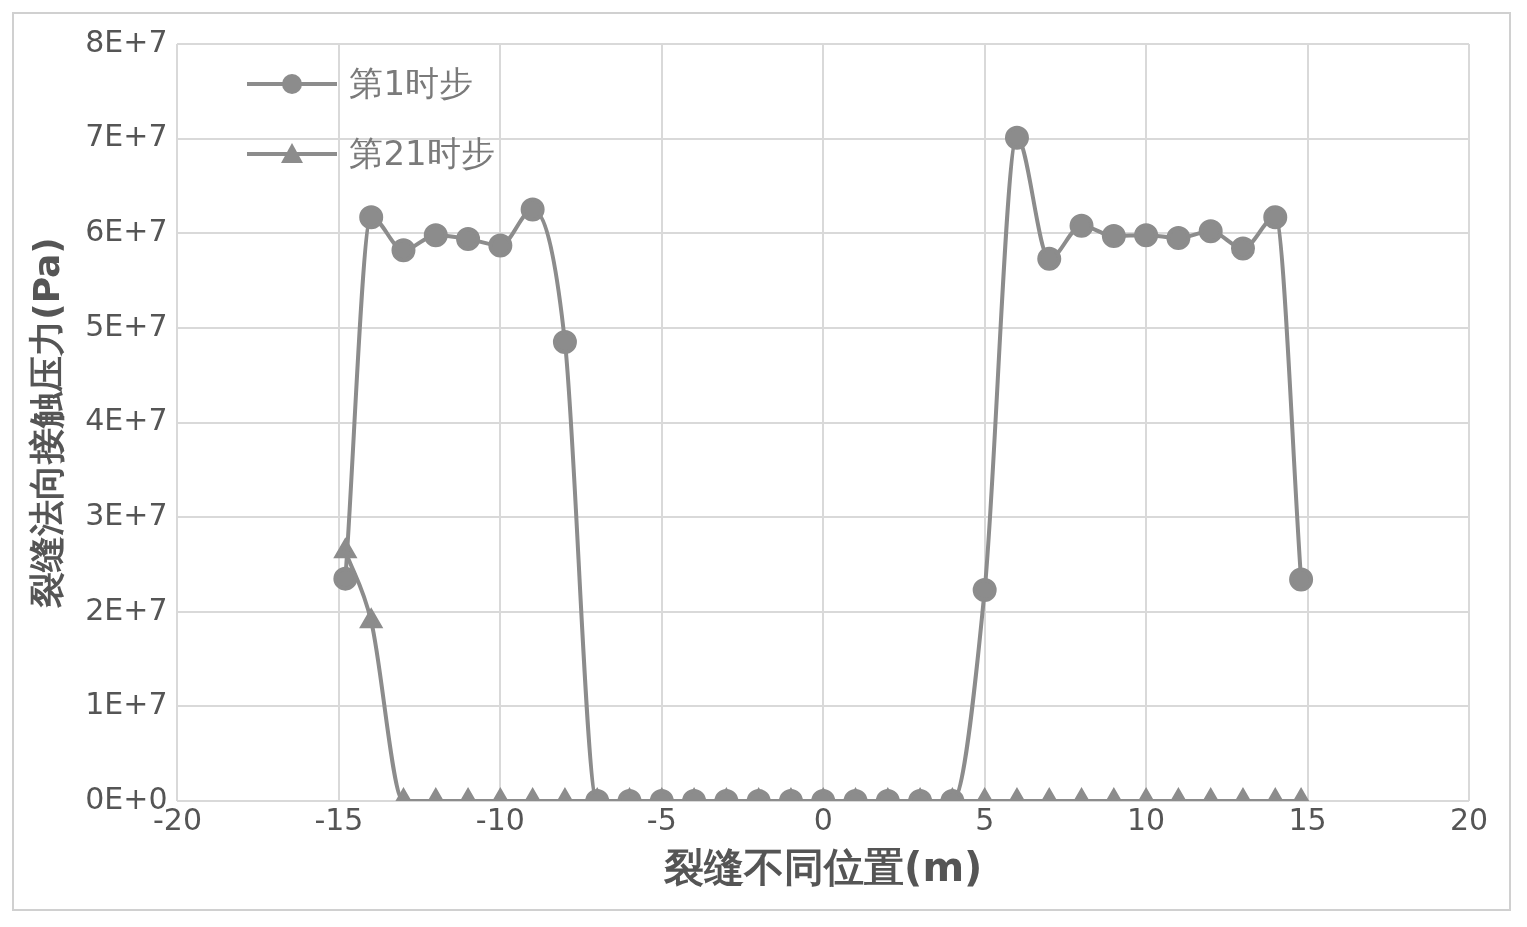 The width and height of the screenshot is (1527, 927). I want to click on y-tick-label: 7E+7, so click(126, 136).